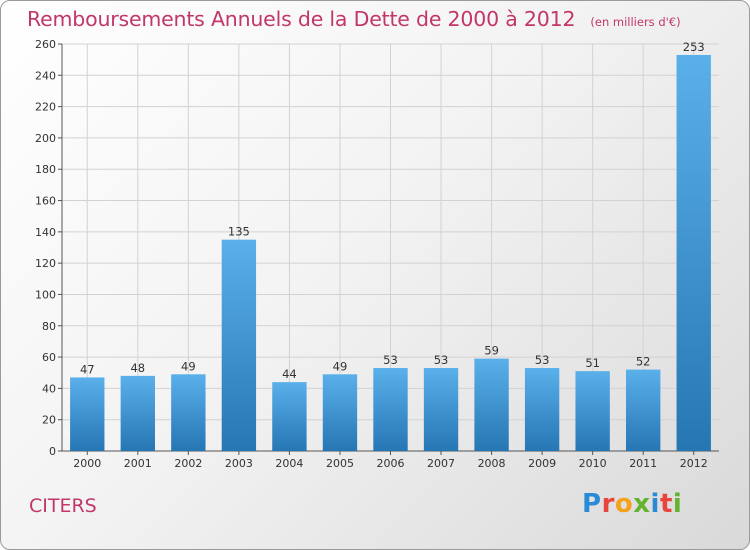 The width and height of the screenshot is (750, 550). Describe the element at coordinates (340, 463) in the screenshot. I see `x-tick-label: 2005` at that location.